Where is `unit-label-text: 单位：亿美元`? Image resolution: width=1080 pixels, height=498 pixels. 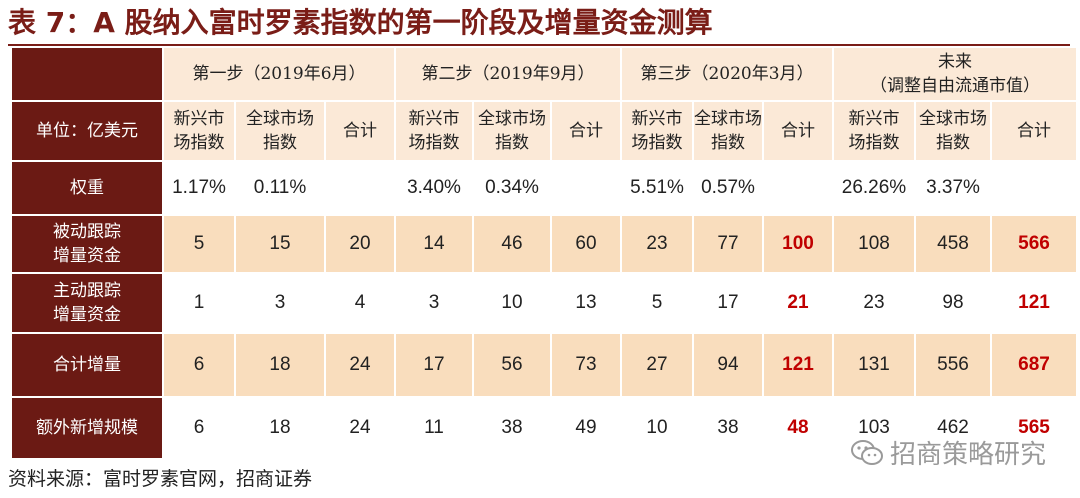 unit-label-text: 单位：亿美元 is located at coordinates (87, 131).